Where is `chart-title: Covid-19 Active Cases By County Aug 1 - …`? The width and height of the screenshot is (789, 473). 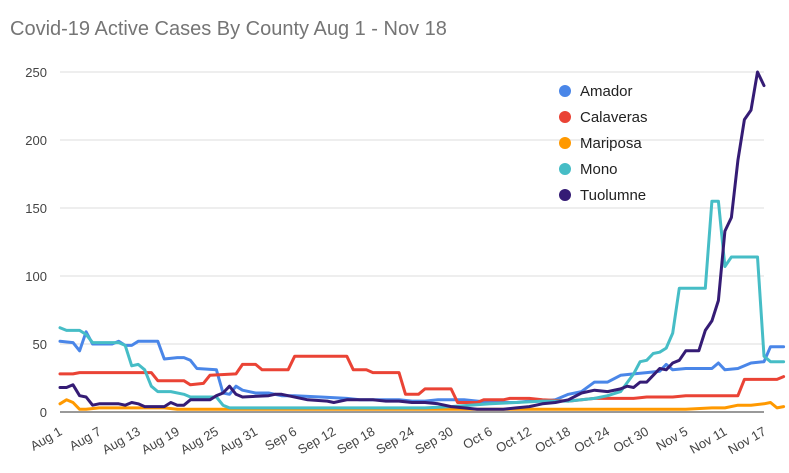
chart-title: Covid-19 Active Cases By County Aug 1 - … is located at coordinates (228, 29).